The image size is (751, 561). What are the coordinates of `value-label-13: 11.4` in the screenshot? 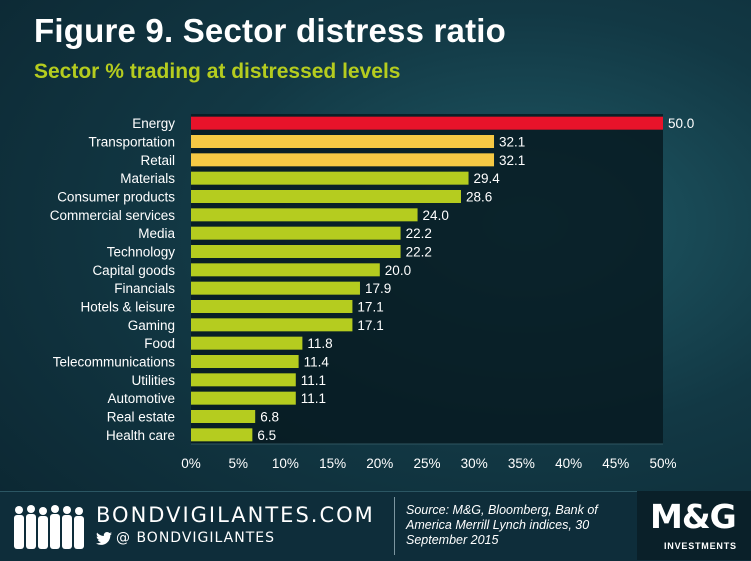 It's located at (317, 362).